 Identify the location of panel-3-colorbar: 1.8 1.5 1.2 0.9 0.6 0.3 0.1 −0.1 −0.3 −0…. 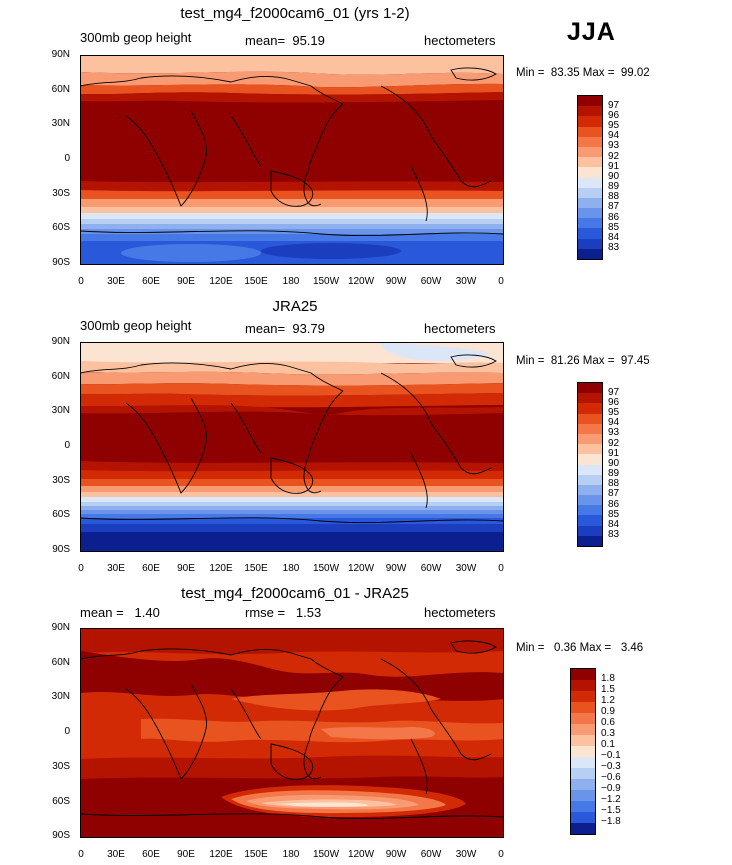
(595, 751).